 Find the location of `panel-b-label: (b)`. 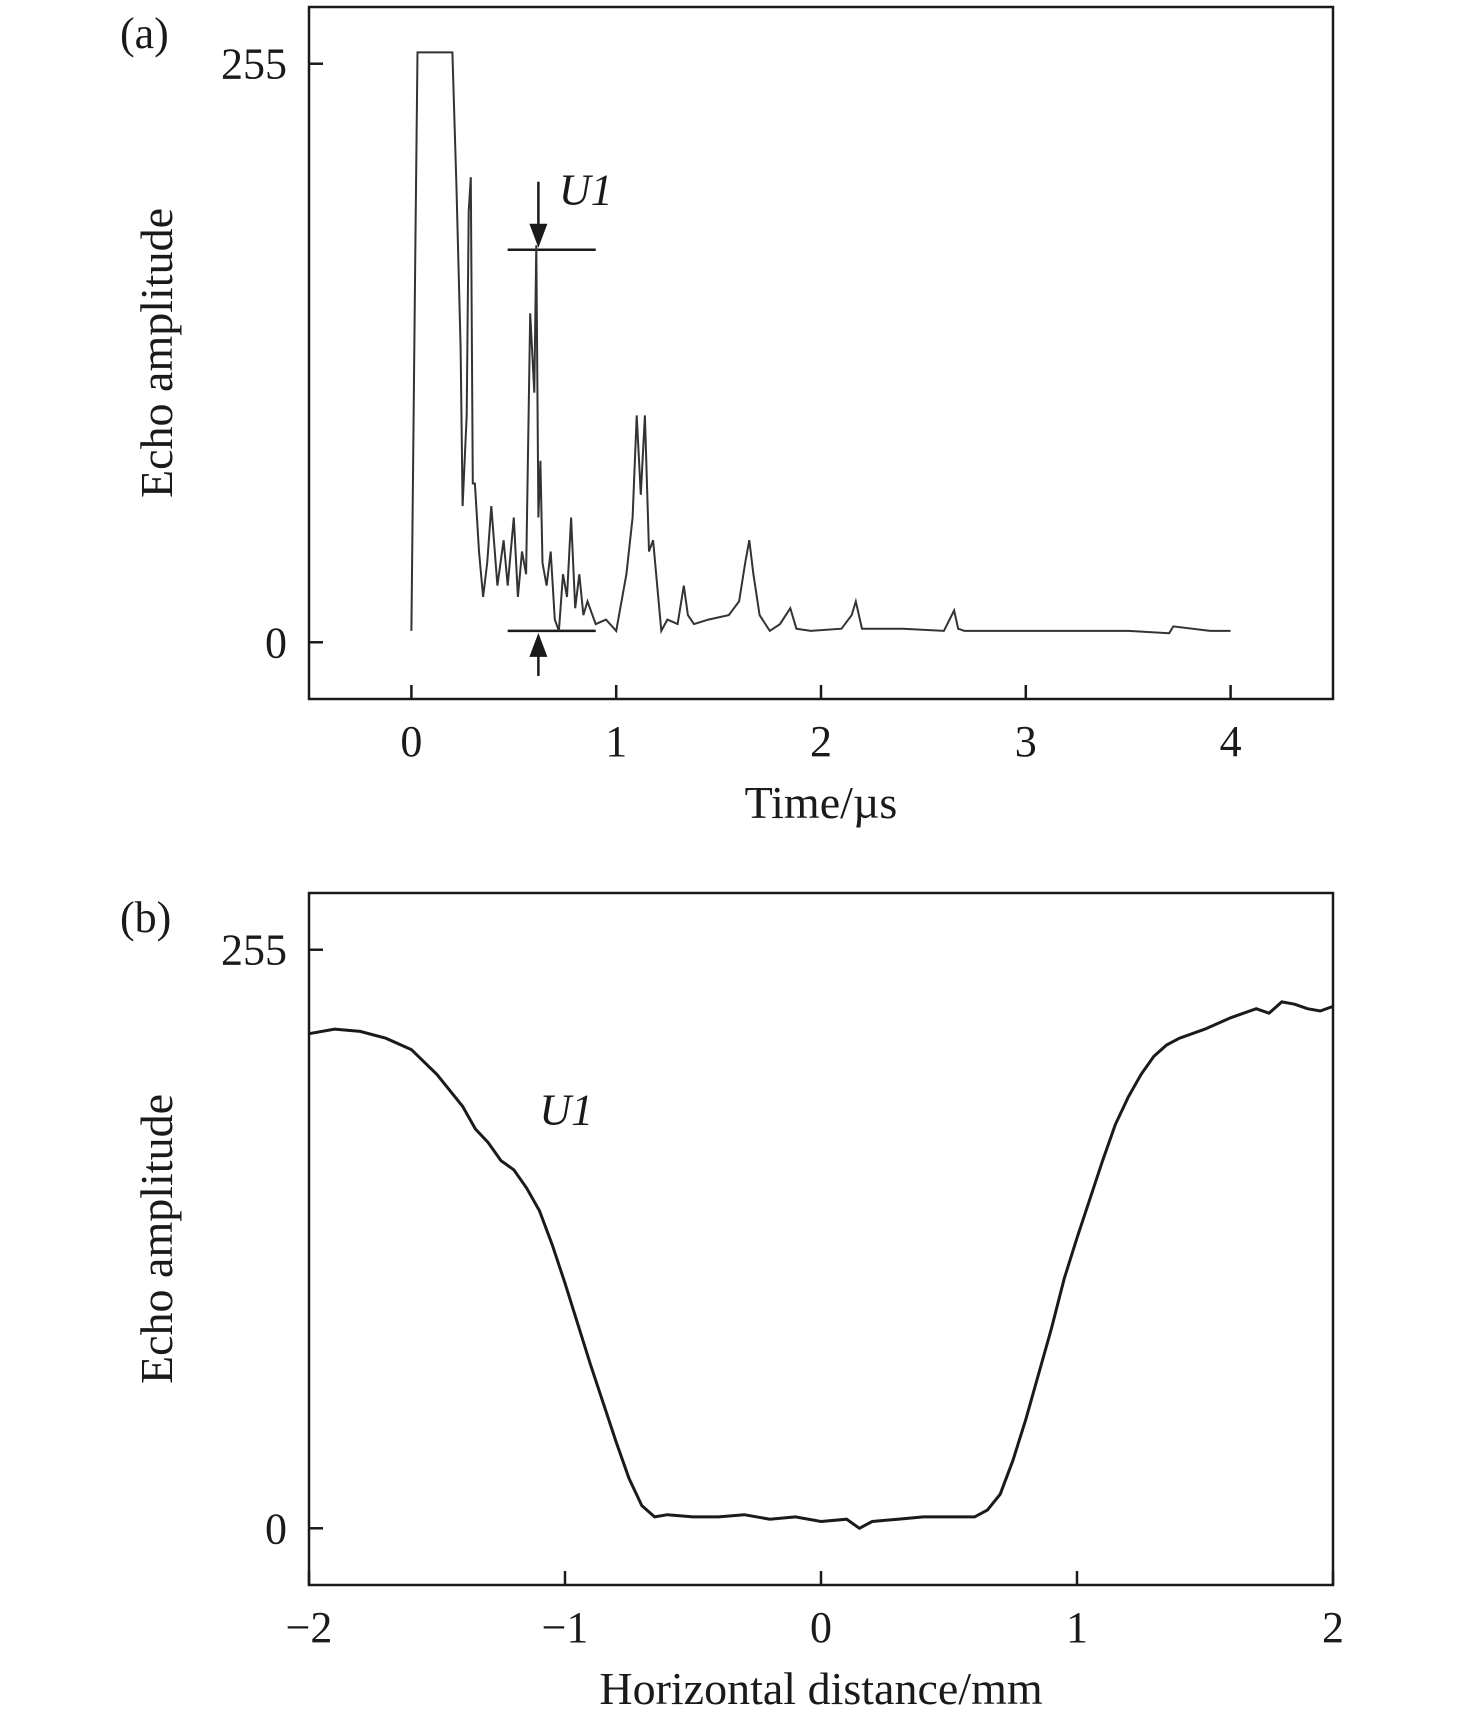

panel-b-label: (b) is located at coordinates (145, 917).